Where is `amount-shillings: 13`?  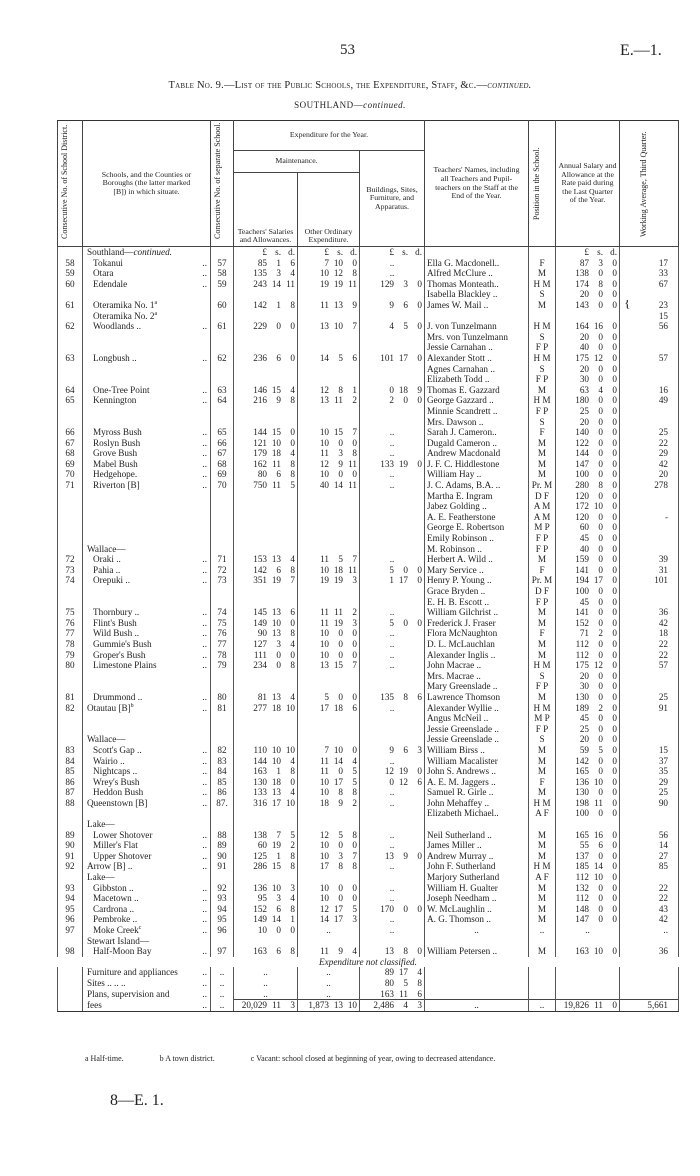
amount-shillings: 13 is located at coordinates (276, 612).